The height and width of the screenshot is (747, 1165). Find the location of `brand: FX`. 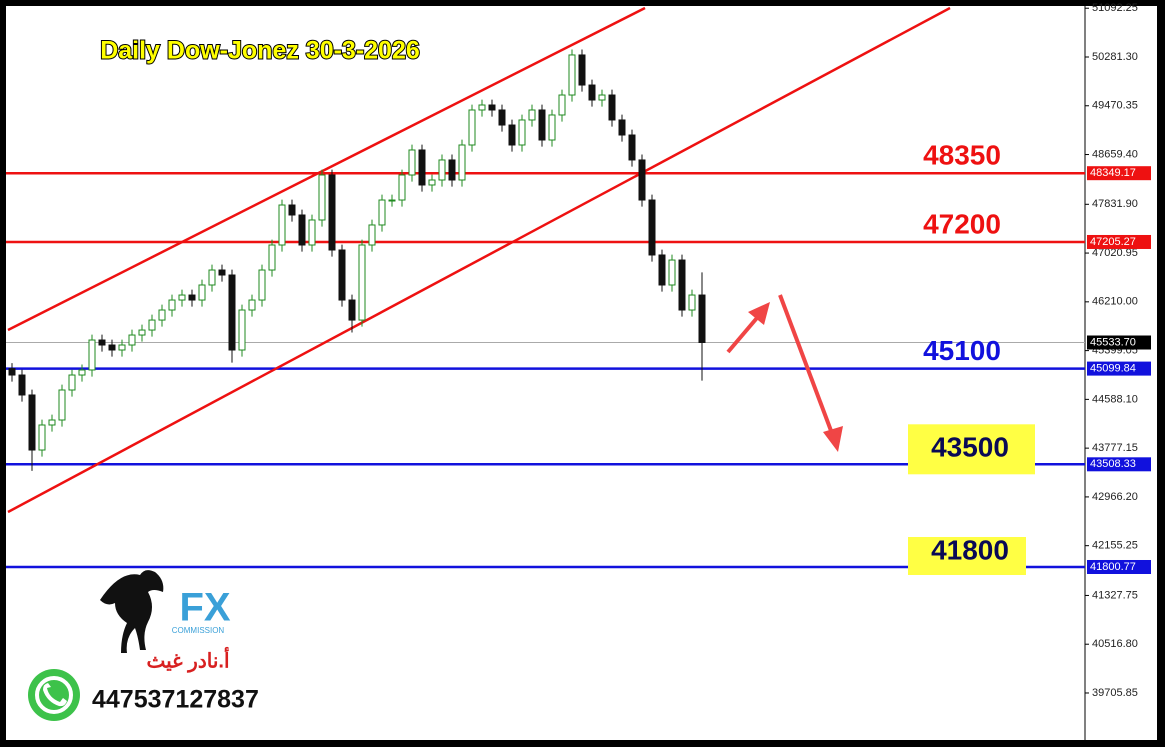

brand: FX is located at coordinates (204, 608).